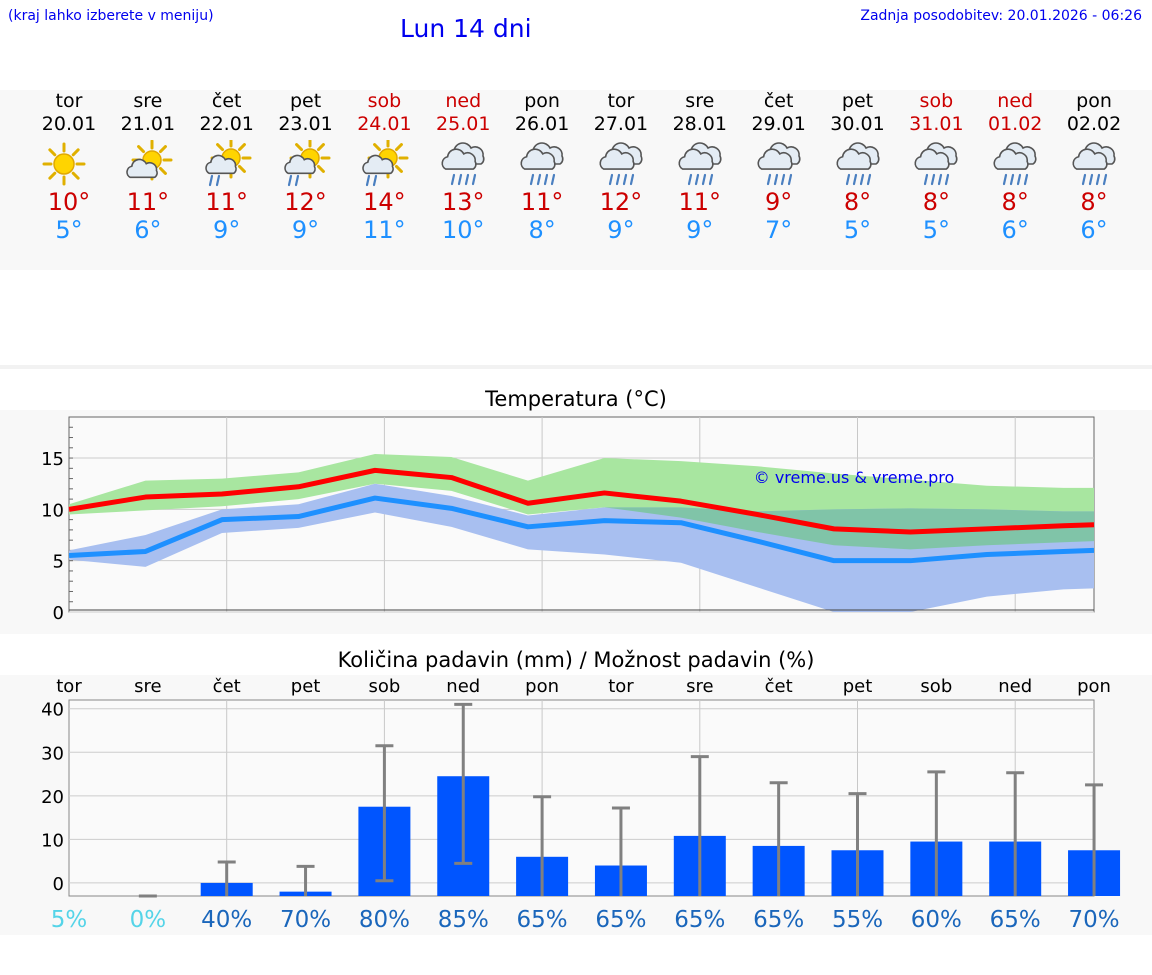  Describe the element at coordinates (1015, 124) in the screenshot. I see `day-date: 01.02` at that location.